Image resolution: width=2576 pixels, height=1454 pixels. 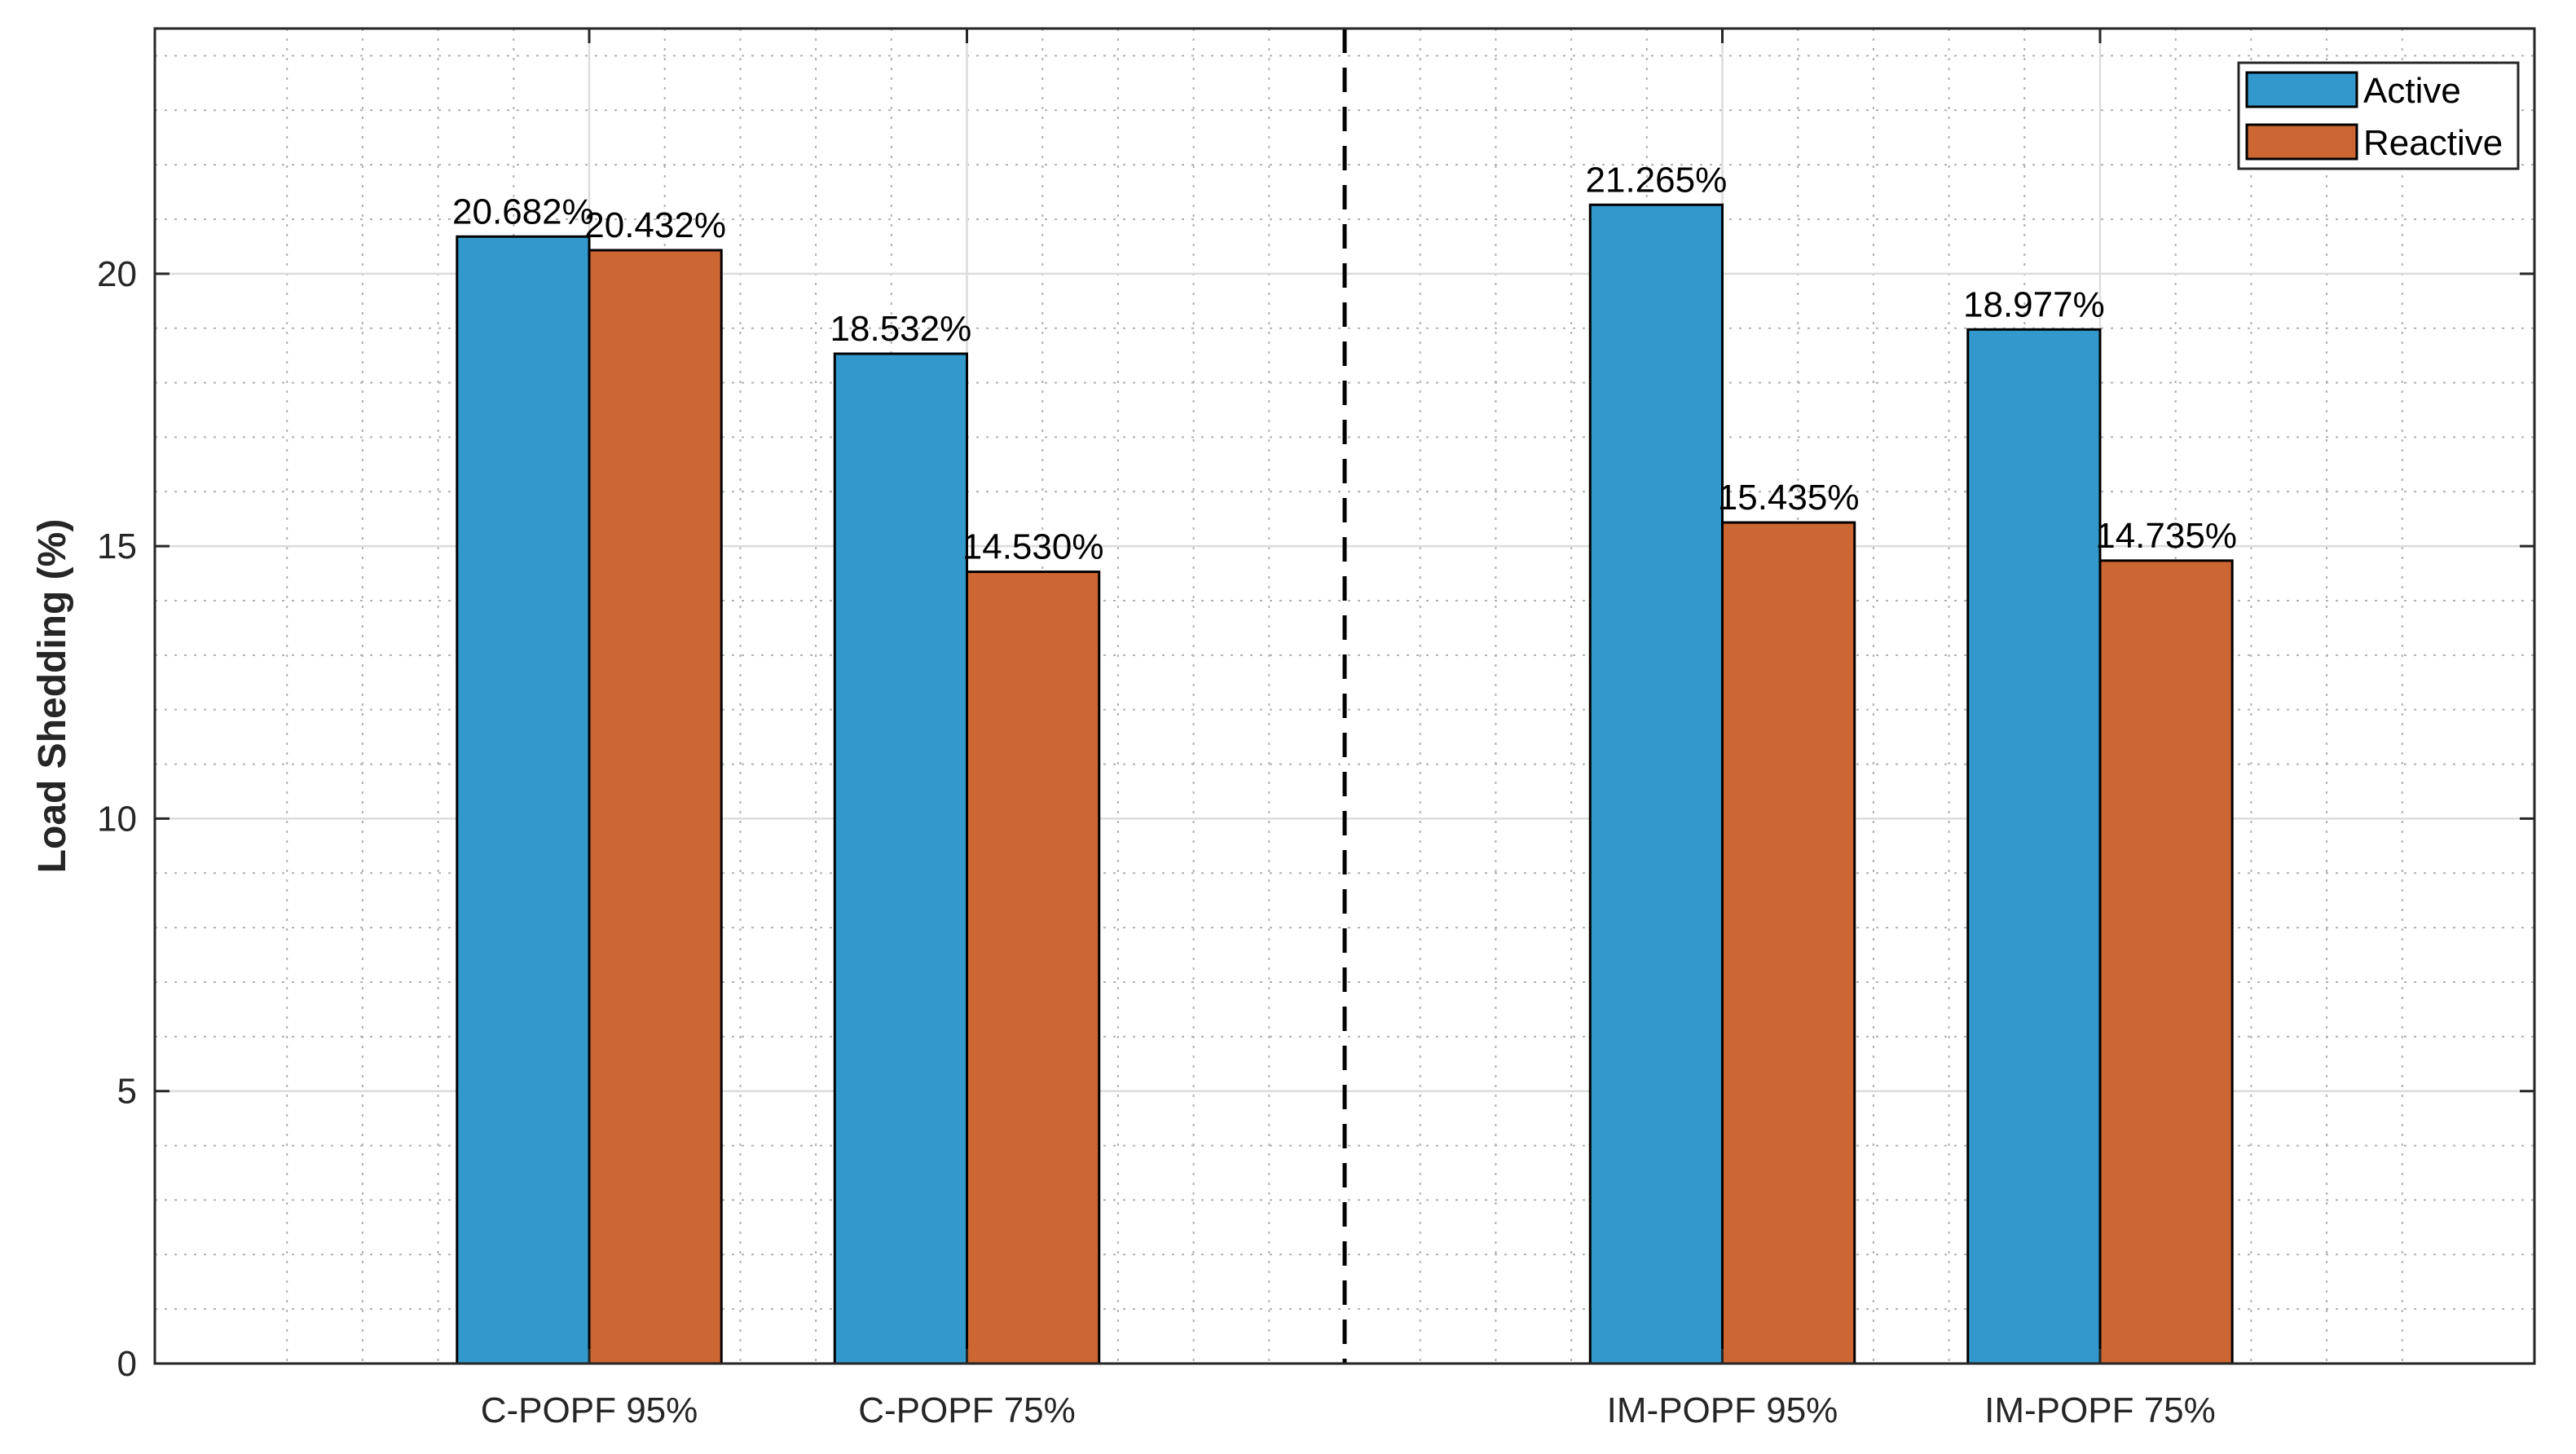 I want to click on data-label-active-4: 18.977%, so click(x=2034, y=304).